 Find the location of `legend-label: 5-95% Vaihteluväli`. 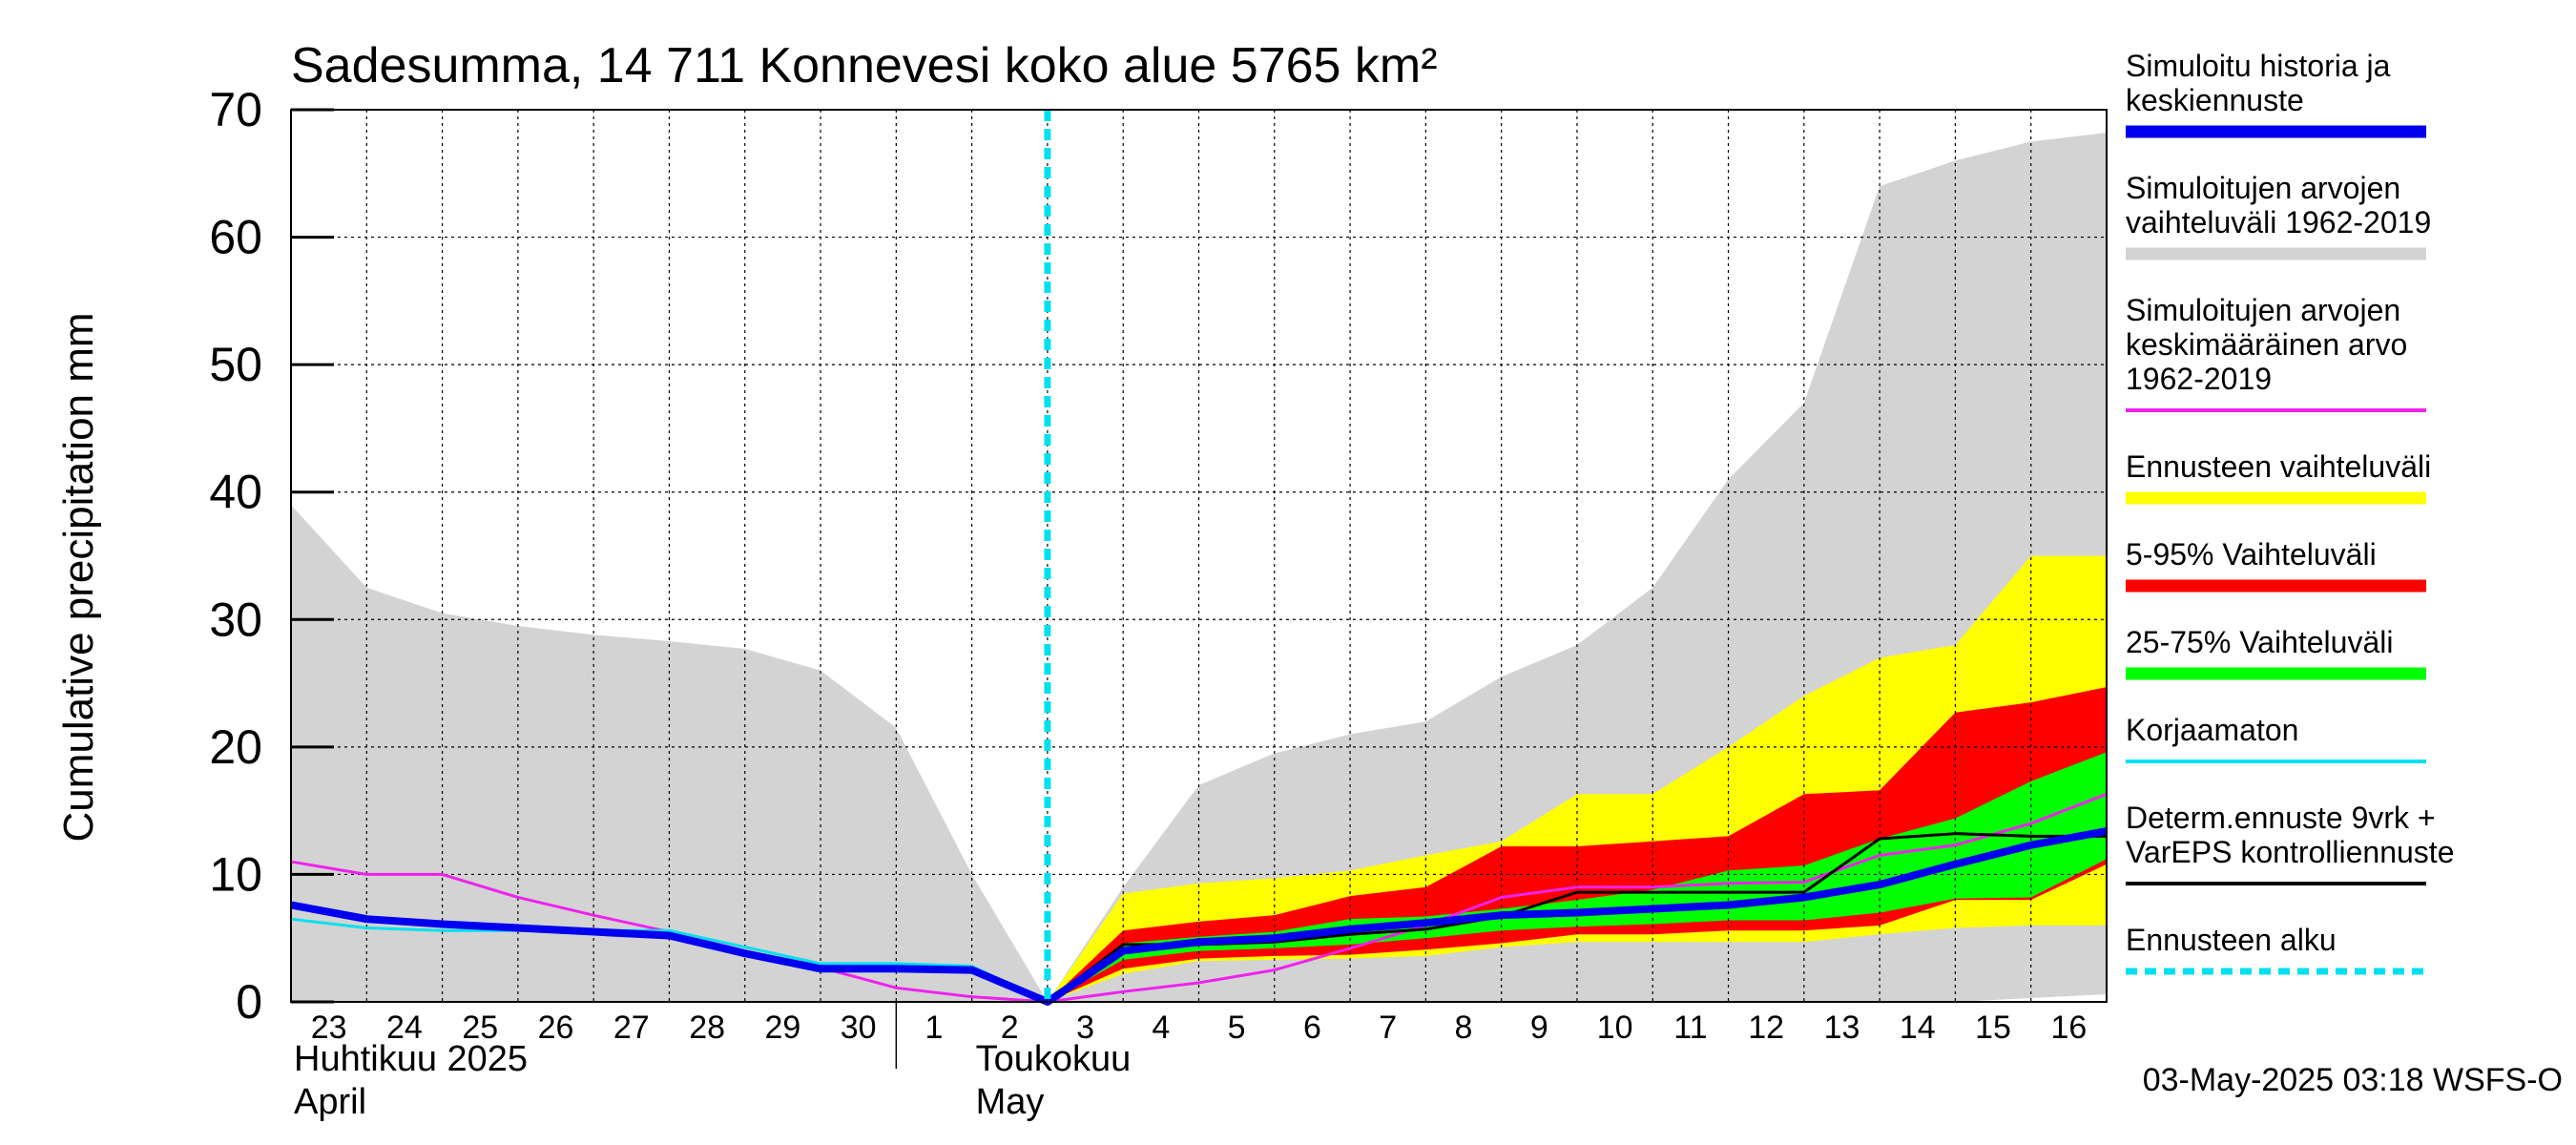

legend-label: 5-95% Vaihteluväli is located at coordinates (2251, 555).